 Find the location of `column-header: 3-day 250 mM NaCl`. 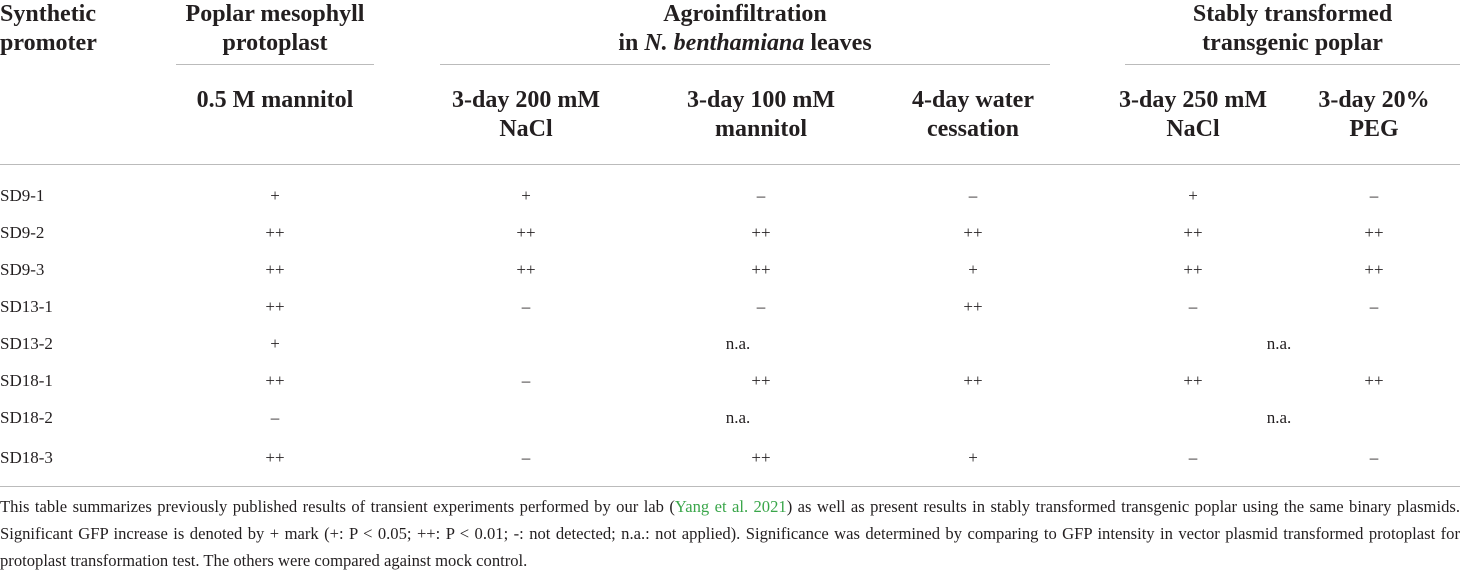

column-header: 3-day 250 mM NaCl is located at coordinates (1193, 115).